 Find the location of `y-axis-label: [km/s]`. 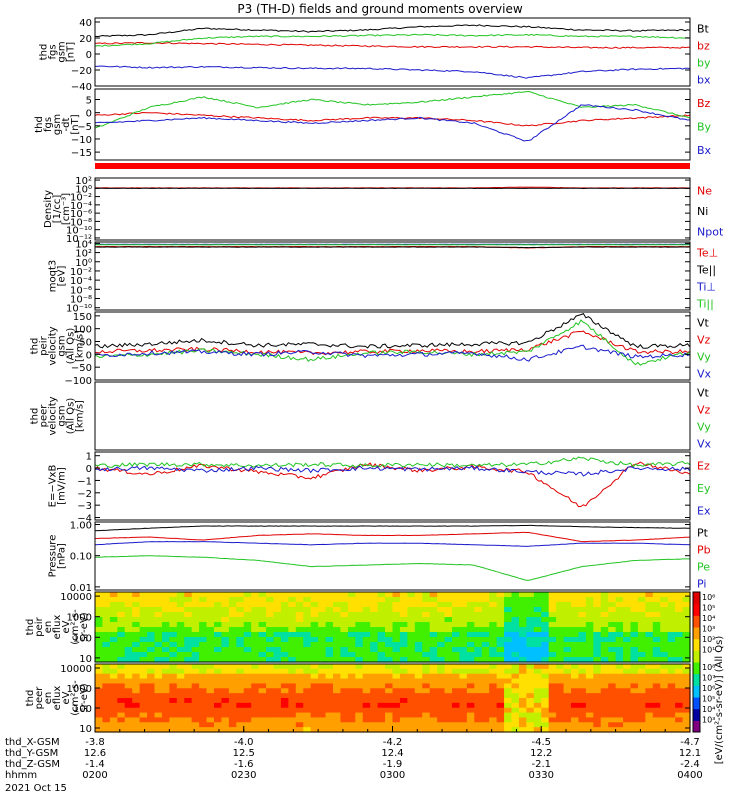

y-axis-label: [km/s] is located at coordinates (80, 346).